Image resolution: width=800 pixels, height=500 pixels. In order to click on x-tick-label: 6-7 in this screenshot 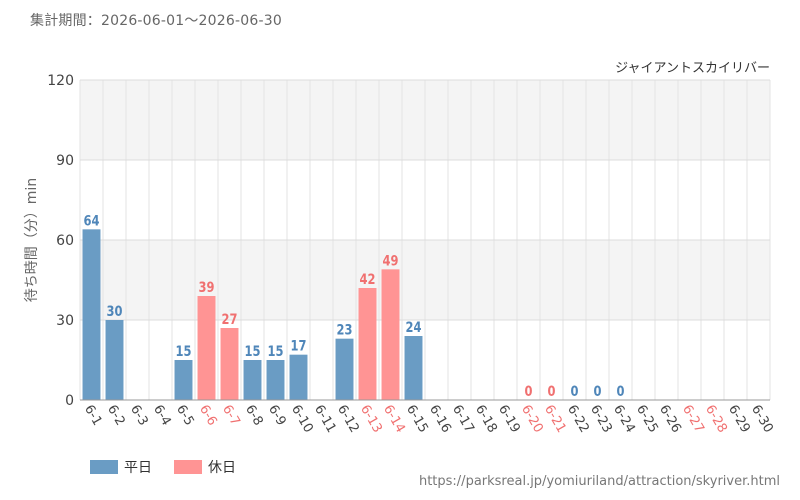, I will do `click(231, 416)`.